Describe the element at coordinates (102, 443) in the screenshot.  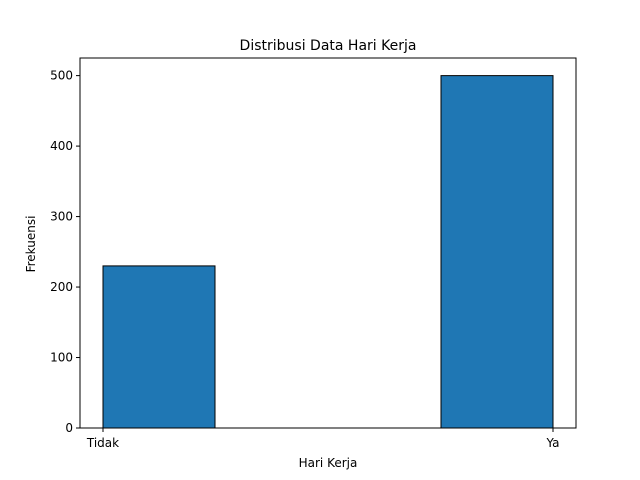
I see `x-tick-label: Tidak` at that location.